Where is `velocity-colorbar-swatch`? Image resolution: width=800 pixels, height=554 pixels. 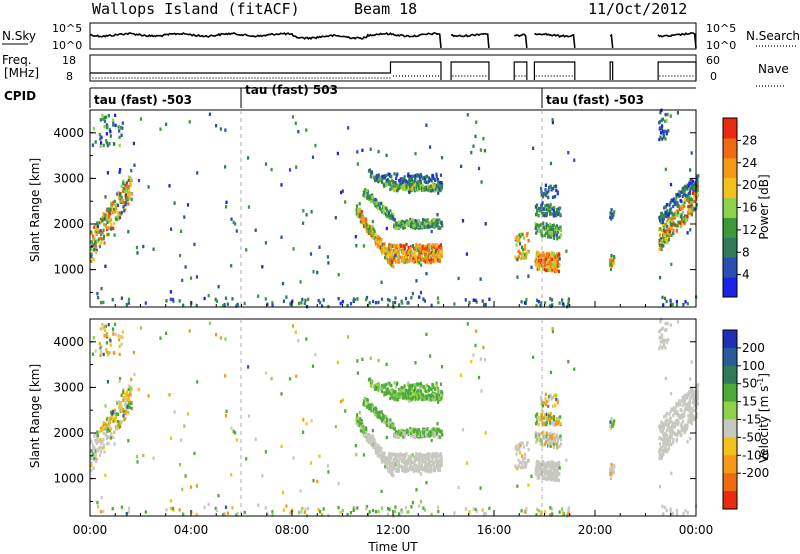
velocity-colorbar-swatch is located at coordinates (730, 500).